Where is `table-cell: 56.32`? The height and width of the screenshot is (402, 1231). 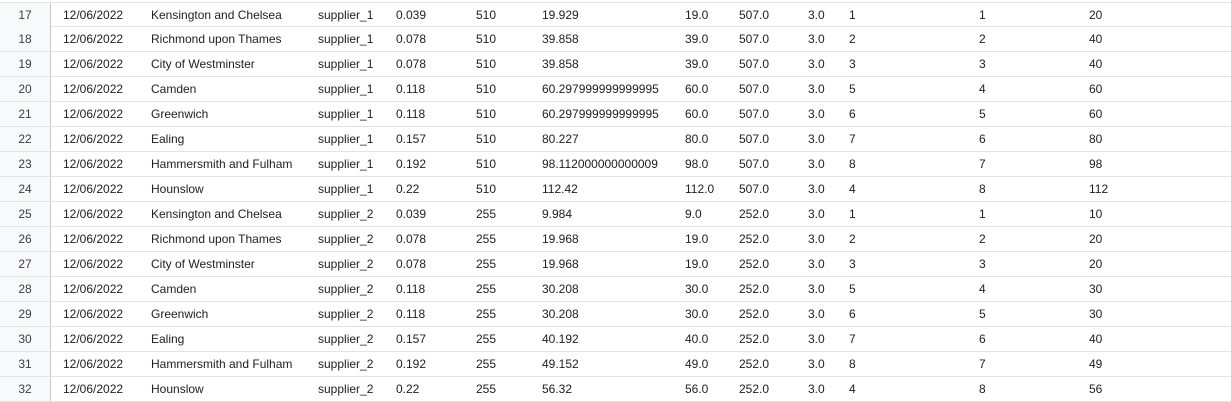
table-cell: 56.32 is located at coordinates (557, 389).